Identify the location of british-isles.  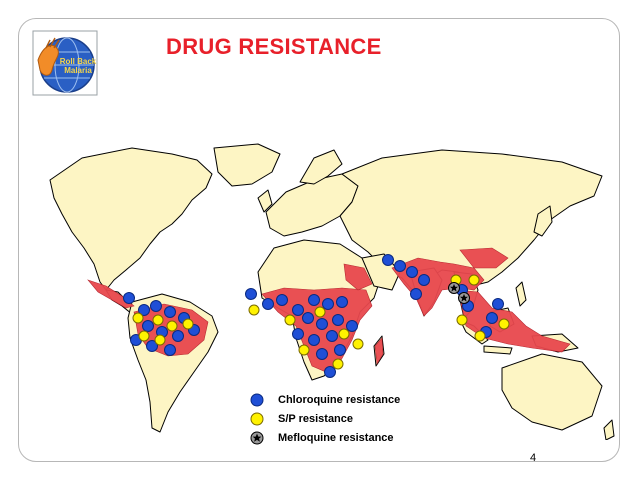
(265, 201).